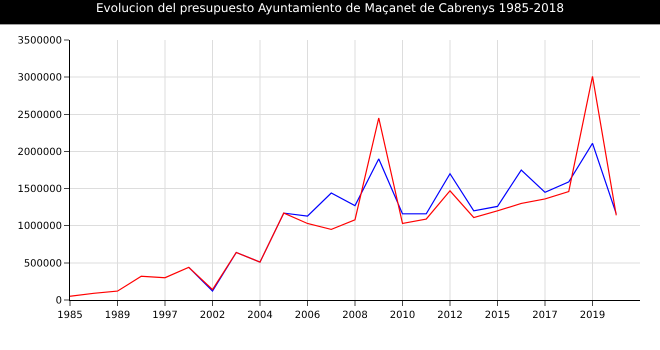  Describe the element at coordinates (307, 315) in the screenshot. I see `x-tick-label: 2006` at that location.